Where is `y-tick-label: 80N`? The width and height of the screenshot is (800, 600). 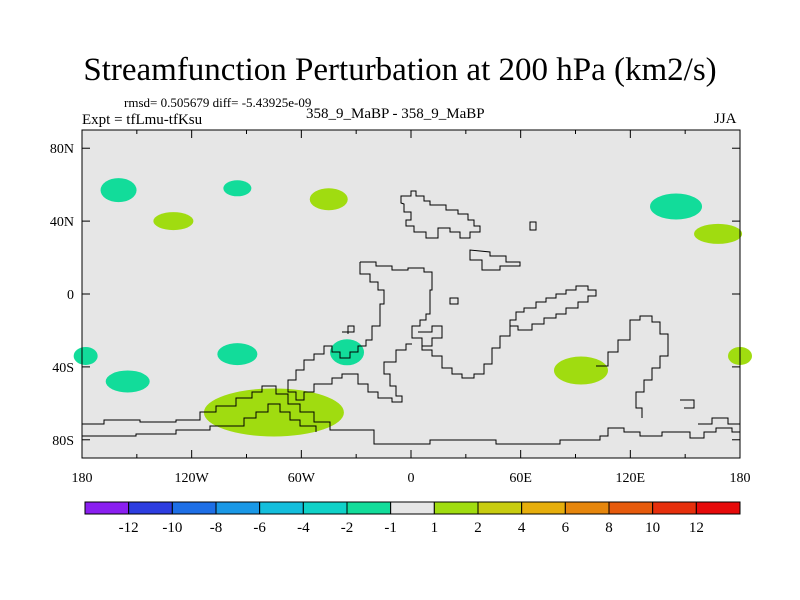
y-tick-label: 80N is located at coordinates (62, 149).